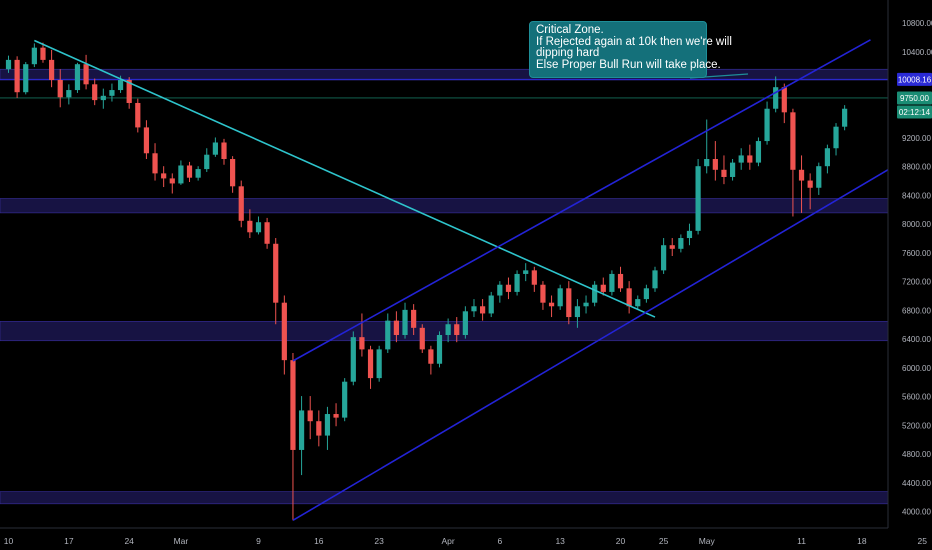  Describe the element at coordinates (914, 79) in the screenshot. I see `price-label: 10008.16` at that location.